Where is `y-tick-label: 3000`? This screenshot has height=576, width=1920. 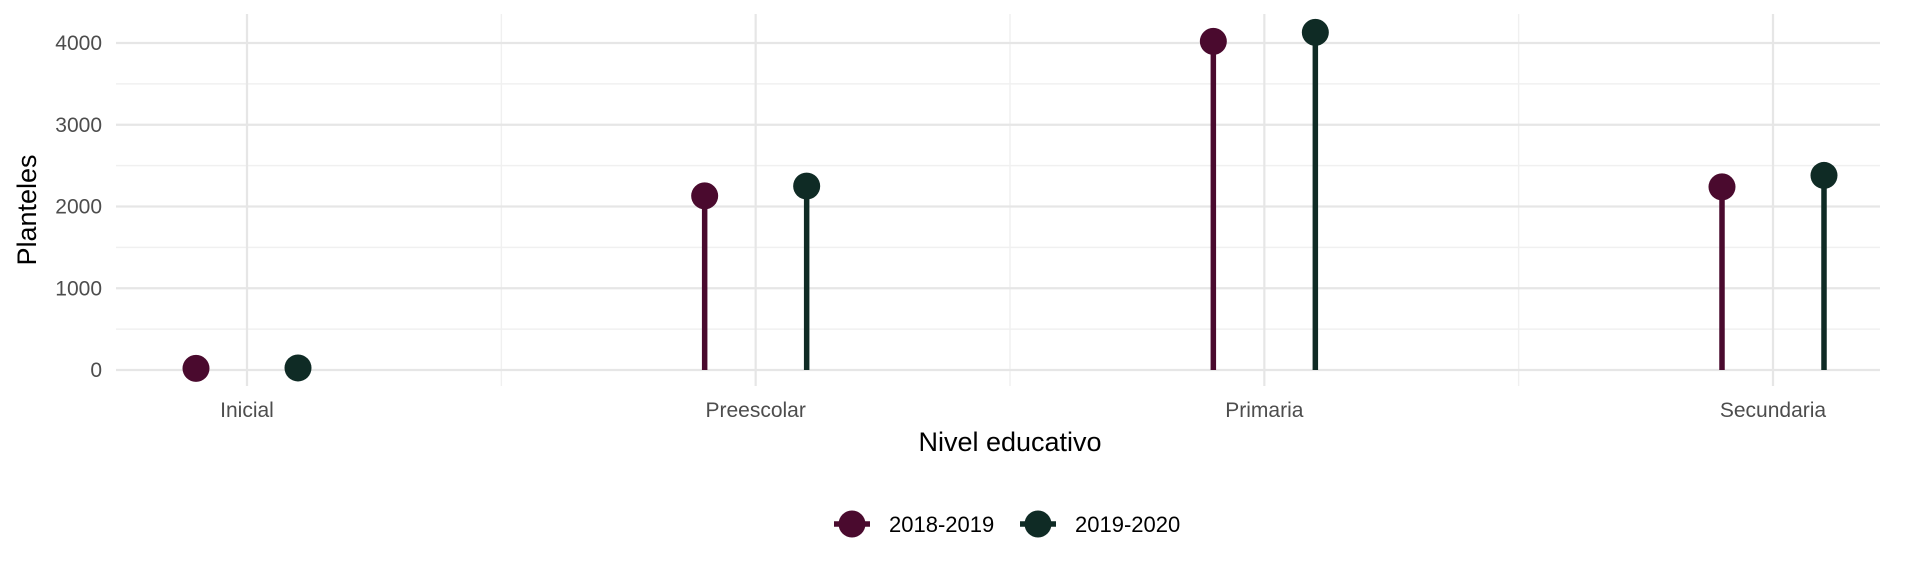 y-tick-label: 3000 is located at coordinates (78, 125).